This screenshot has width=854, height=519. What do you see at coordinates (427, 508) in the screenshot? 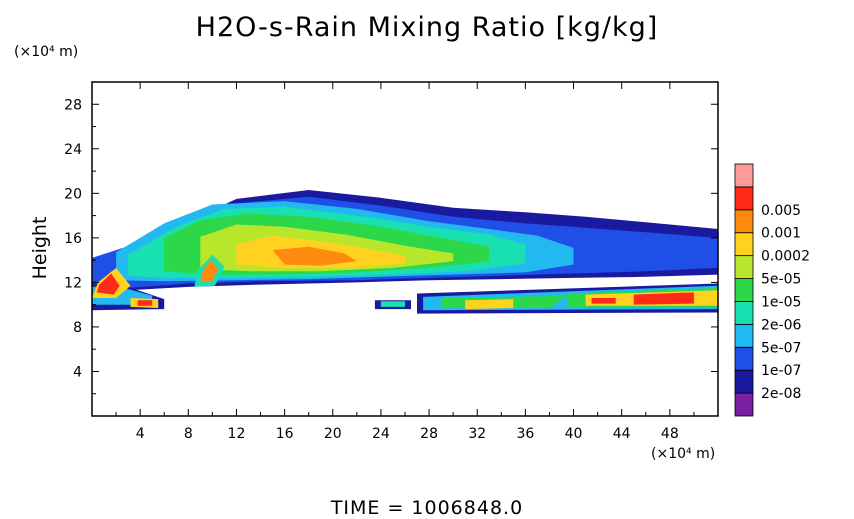
I see `time-footer: TIME = 1006848.0` at bounding box center [427, 508].